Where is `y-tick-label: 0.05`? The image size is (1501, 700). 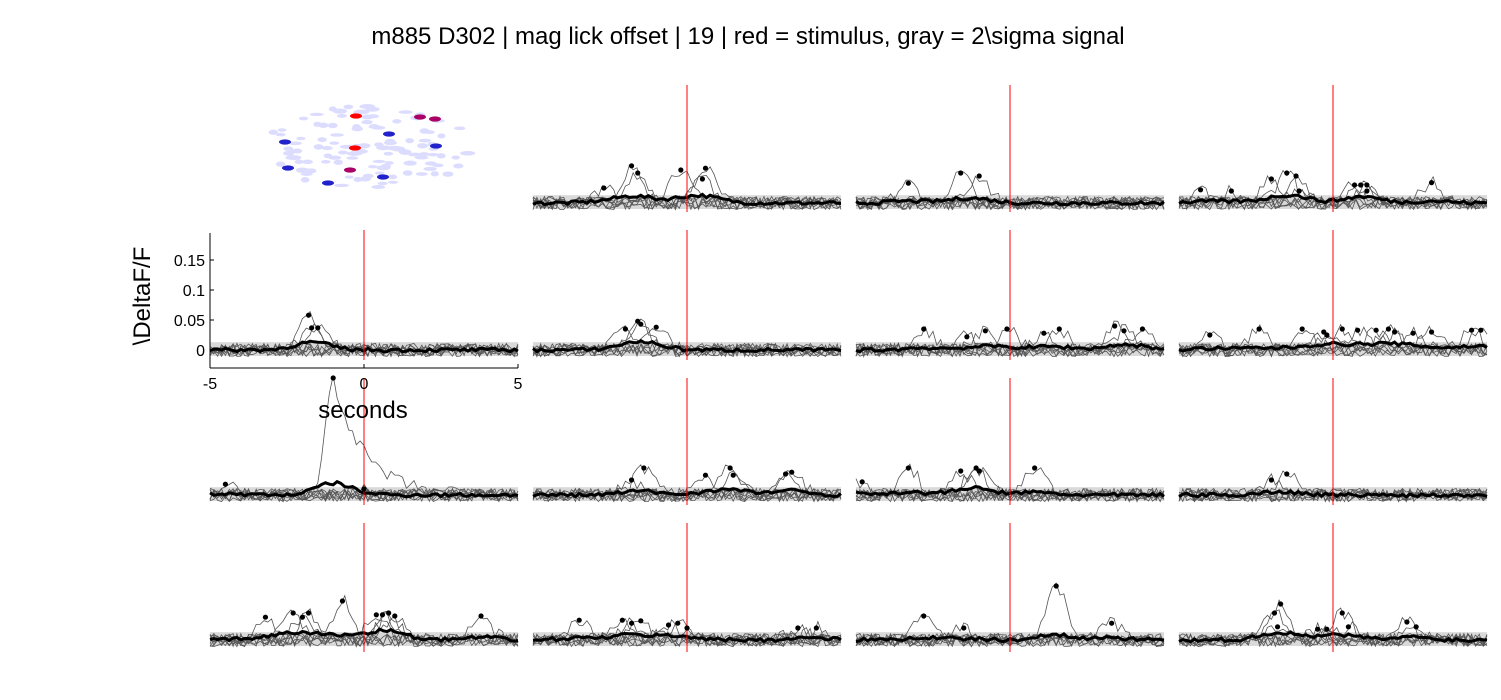 y-tick-label: 0.05 is located at coordinates (189, 321).